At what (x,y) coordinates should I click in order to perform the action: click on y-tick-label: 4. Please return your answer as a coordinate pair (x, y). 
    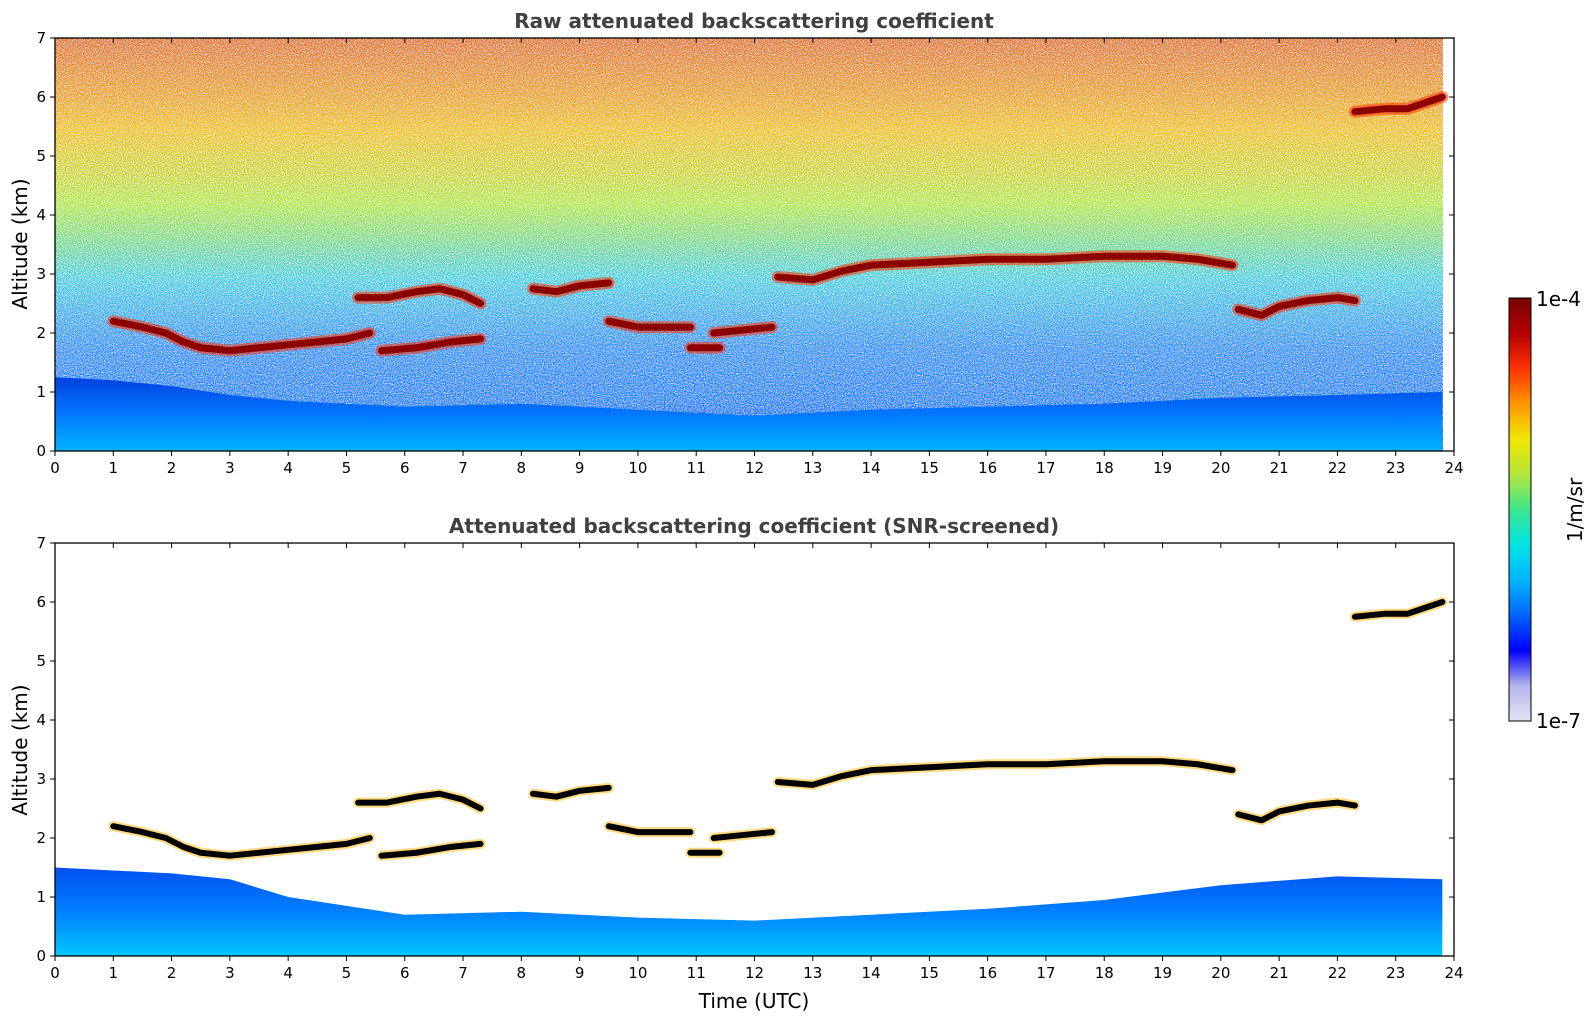
    Looking at the image, I should click on (41, 215).